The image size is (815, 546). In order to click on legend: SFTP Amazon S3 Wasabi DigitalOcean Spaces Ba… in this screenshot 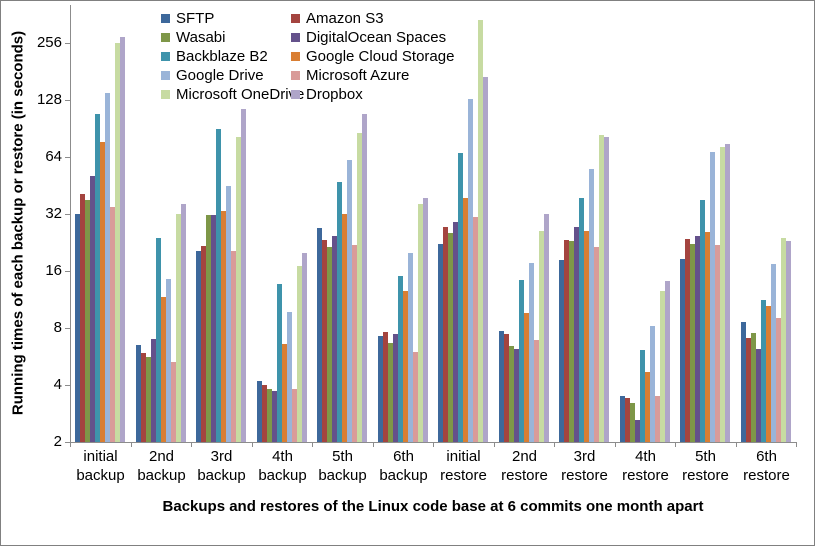, I will do `click(307, 56)`.